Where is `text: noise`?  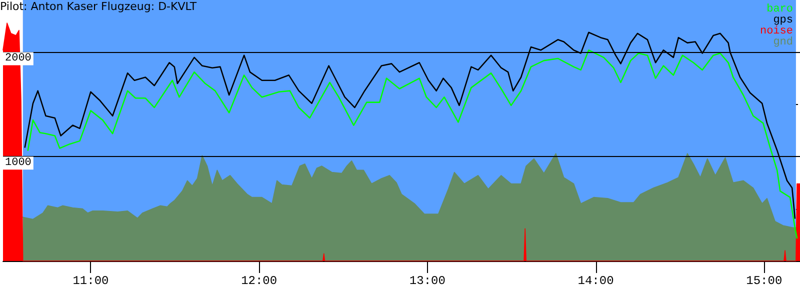
text: noise is located at coordinates (776, 32).